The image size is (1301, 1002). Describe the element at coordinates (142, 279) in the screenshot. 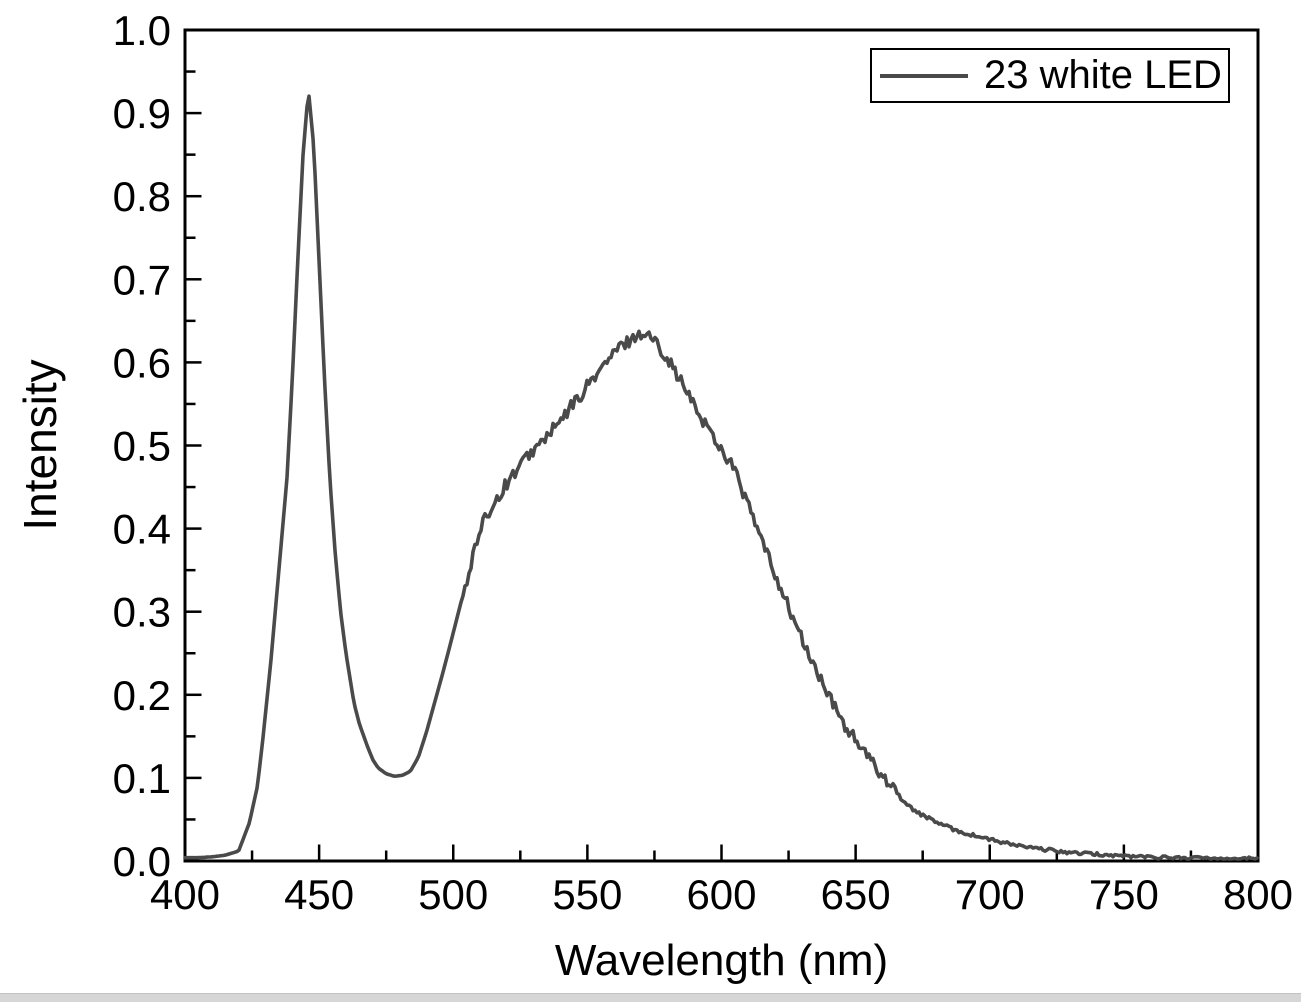

I see `y-tick-label: 0.7` at that location.